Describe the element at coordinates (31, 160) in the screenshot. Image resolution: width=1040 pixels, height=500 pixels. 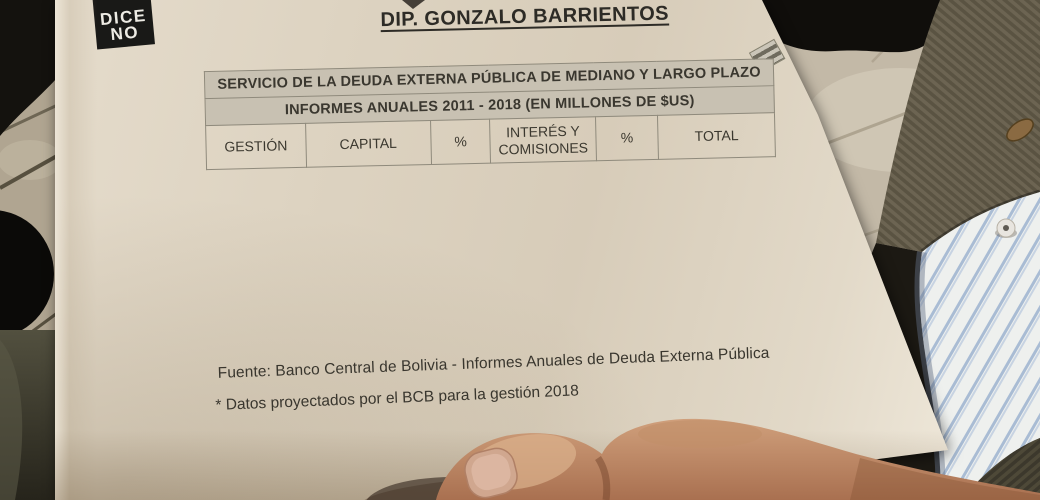
I see `cobblestone-highlight` at that location.